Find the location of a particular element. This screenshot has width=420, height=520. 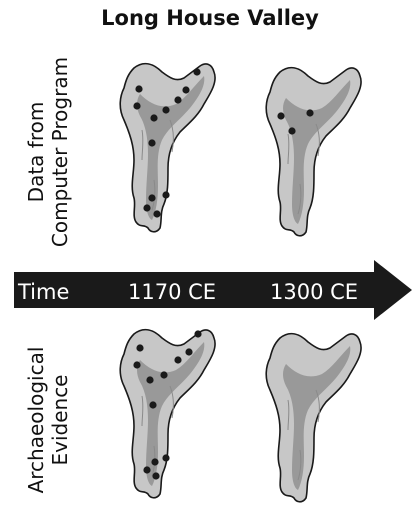

diagram-title: Long House Valley is located at coordinates (210, 18).